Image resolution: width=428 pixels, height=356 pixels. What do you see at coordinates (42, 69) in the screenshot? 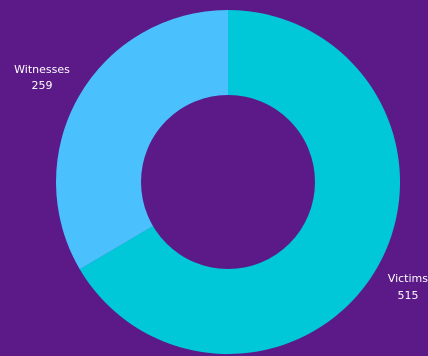
I see `slice-label-witnesses: Witnesses` at bounding box center [42, 69].